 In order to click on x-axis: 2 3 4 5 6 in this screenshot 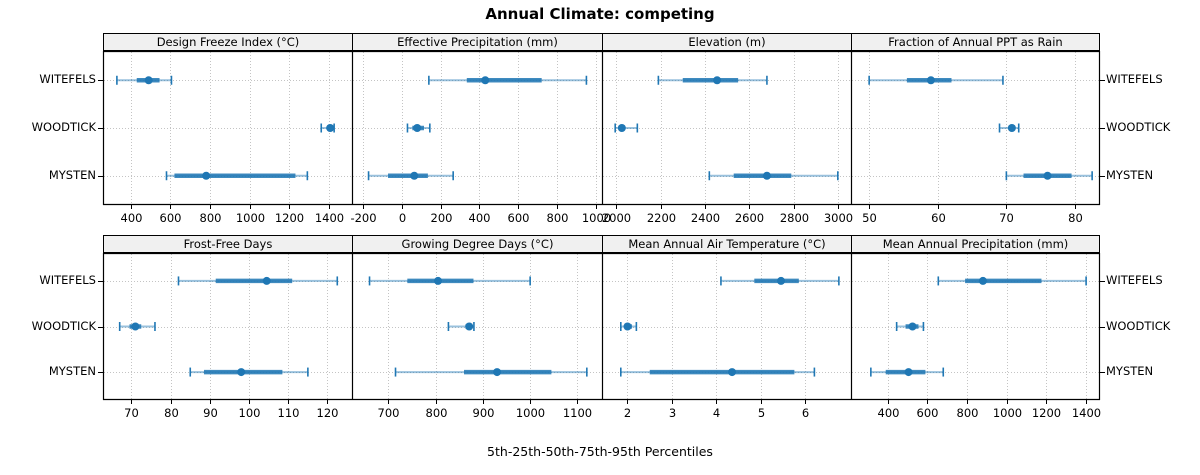, I will do `click(716, 410)`.